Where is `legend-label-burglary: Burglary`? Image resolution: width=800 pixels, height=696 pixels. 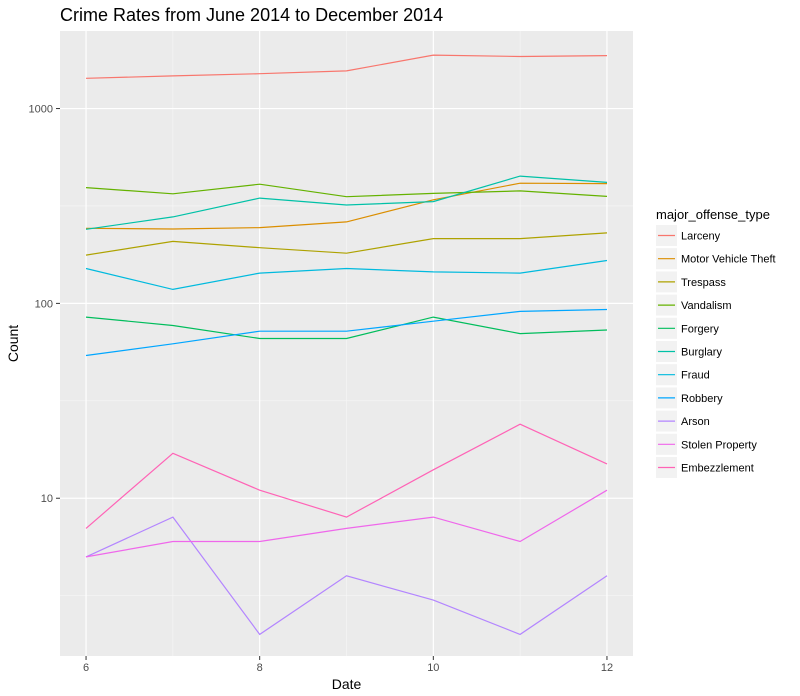
legend-label-burglary: Burglary is located at coordinates (701, 353).